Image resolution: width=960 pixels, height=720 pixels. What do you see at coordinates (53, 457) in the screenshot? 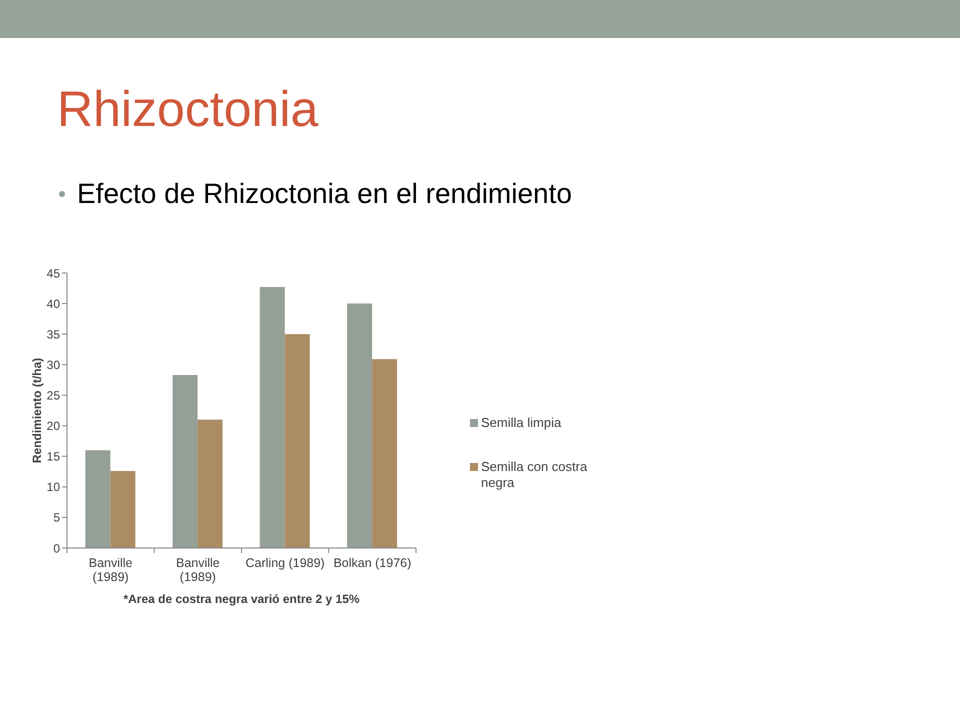
I see `y-tick-label: 15` at bounding box center [53, 457].